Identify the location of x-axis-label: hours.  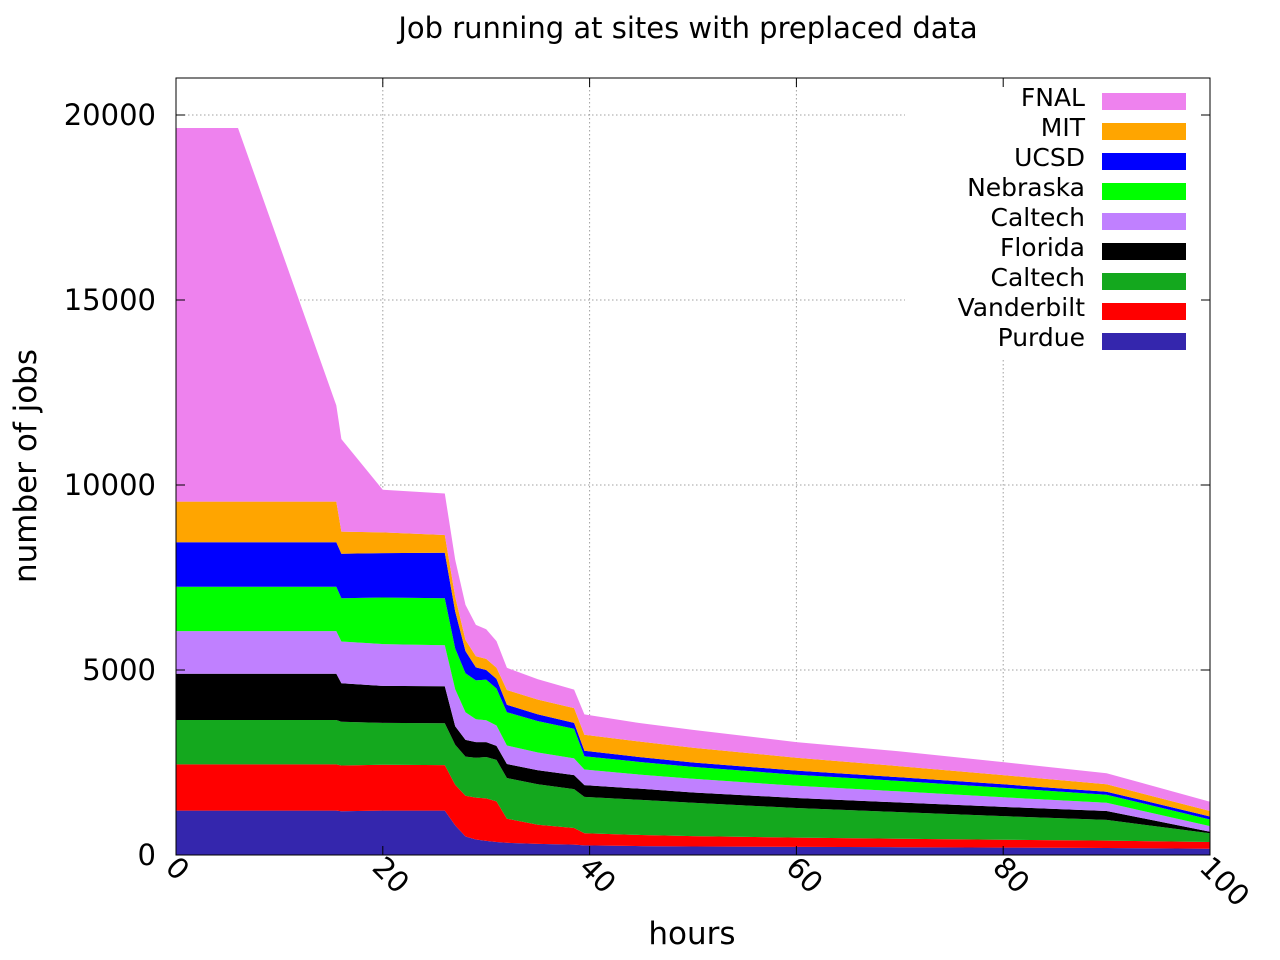
(691, 934).